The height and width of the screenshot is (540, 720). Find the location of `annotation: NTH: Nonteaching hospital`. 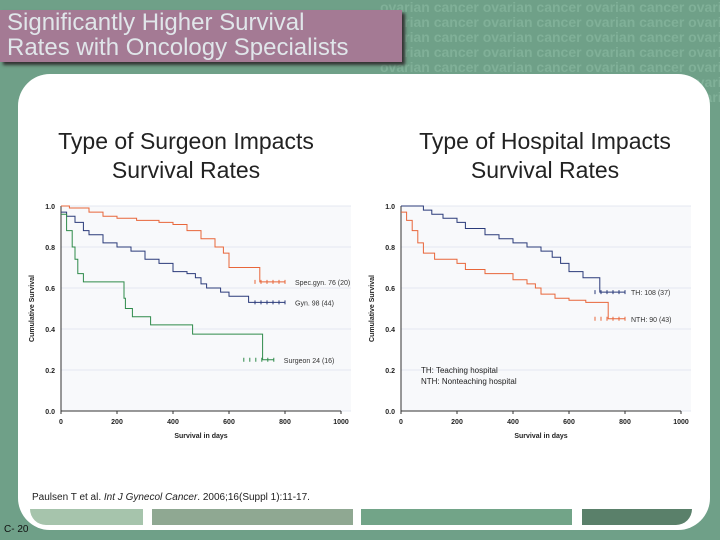

annotation: NTH: Nonteaching hospital is located at coordinates (469, 381).